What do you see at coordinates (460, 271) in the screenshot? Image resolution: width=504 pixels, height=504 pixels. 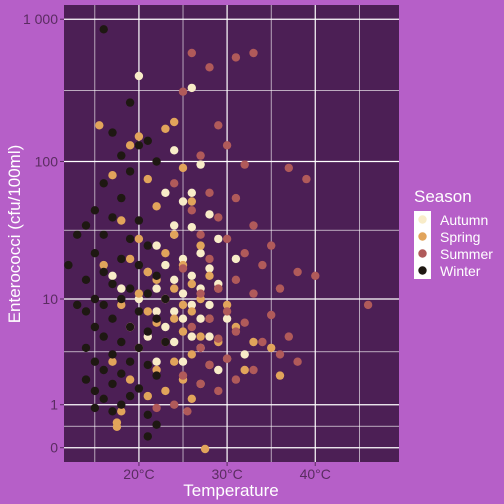 I see `legend-label-winter: Winter` at bounding box center [460, 271].